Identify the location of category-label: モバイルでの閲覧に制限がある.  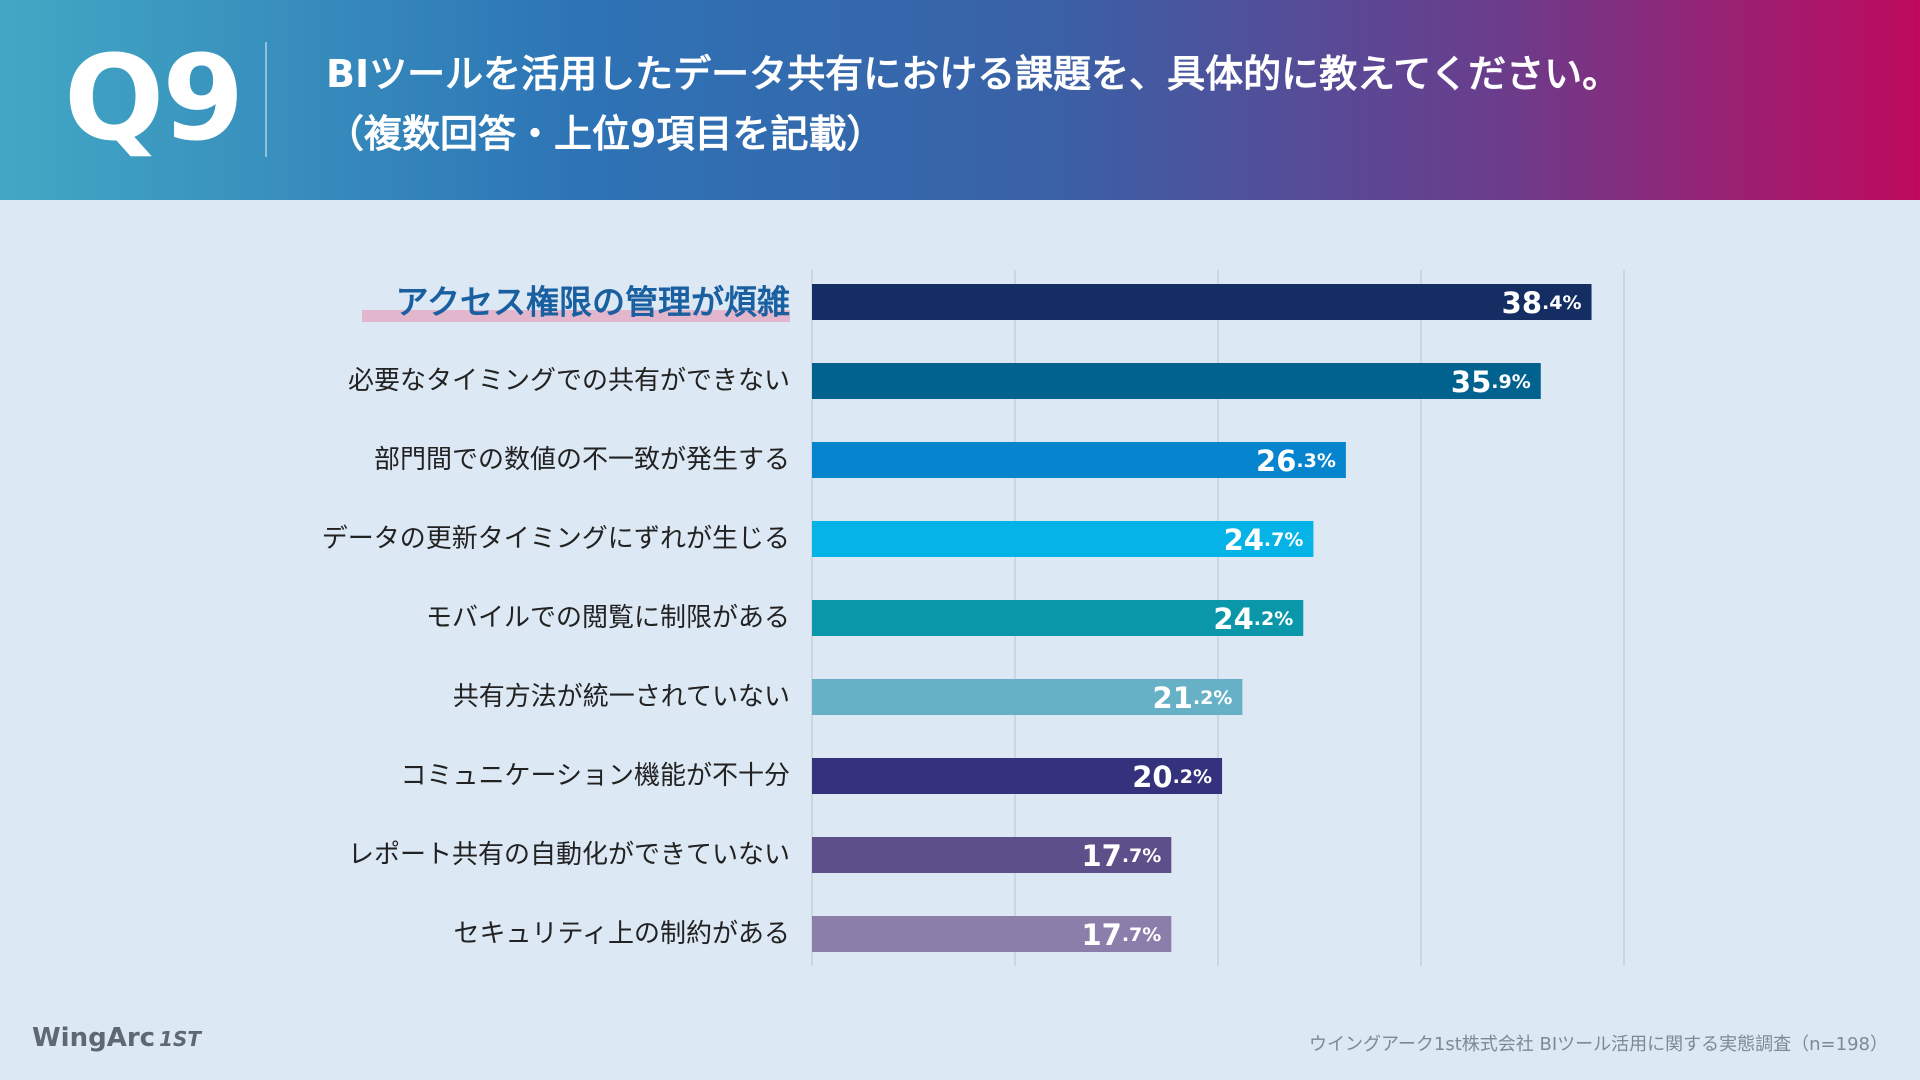
(608, 618).